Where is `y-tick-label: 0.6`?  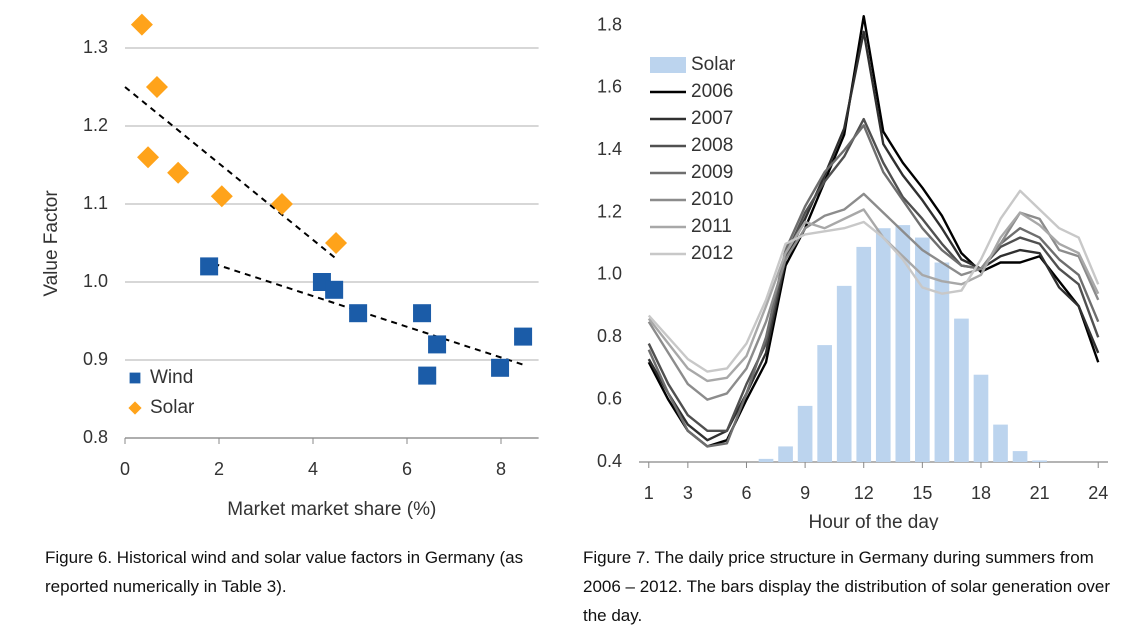
y-tick-label: 0.6 is located at coordinates (609, 398).